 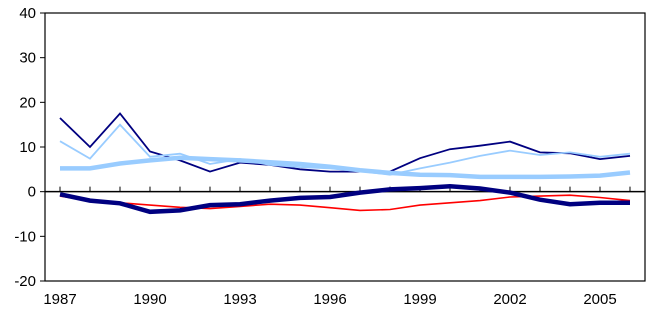 I want to click on x-tick-label: 1990, so click(x=149, y=299).